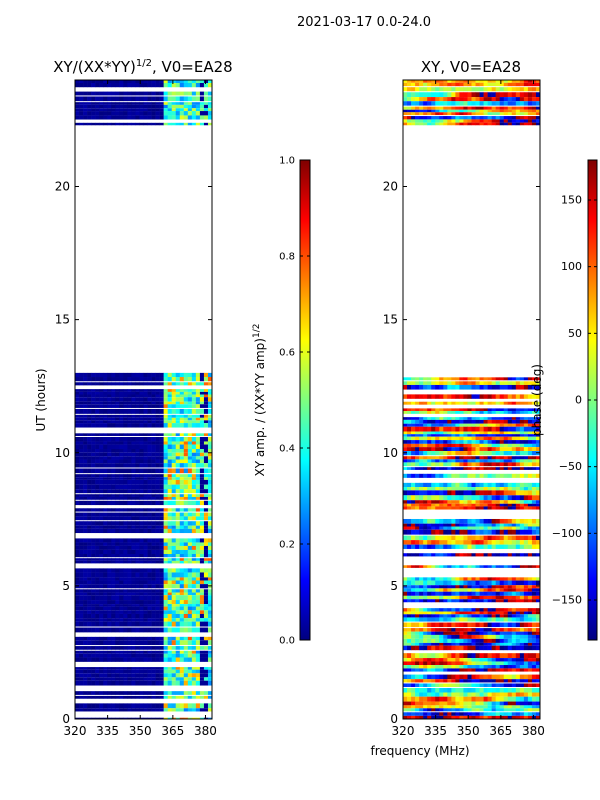  Describe the element at coordinates (287, 161) in the screenshot. I see `colorbar-tick-label: 1.0` at that location.